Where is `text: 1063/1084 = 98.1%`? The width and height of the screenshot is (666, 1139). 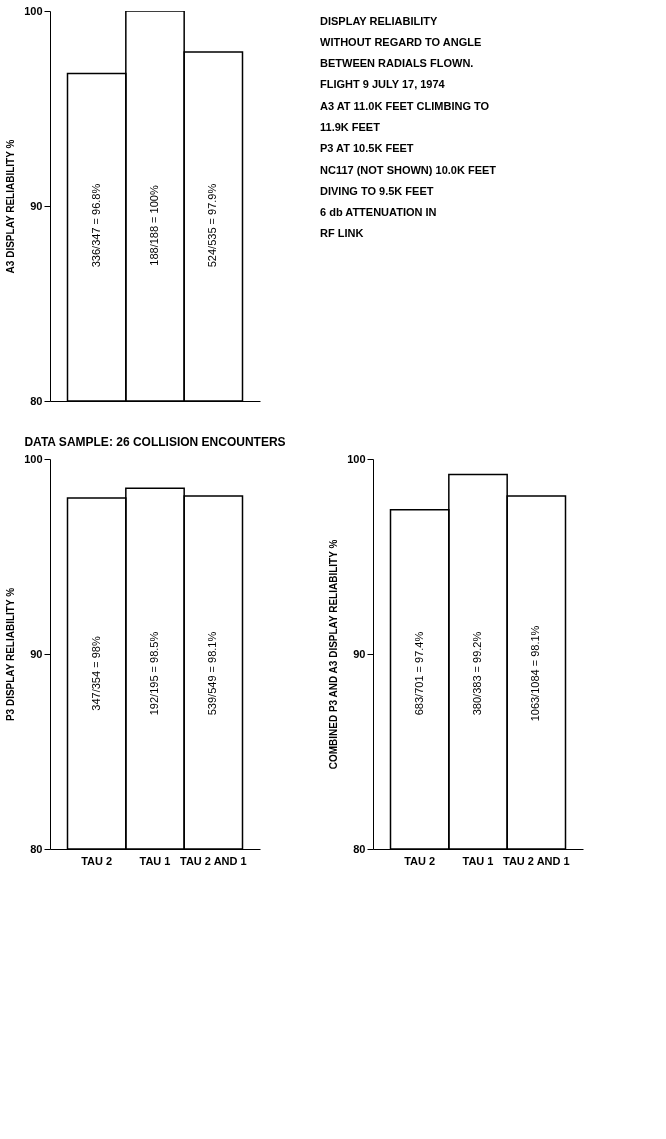 text: 1063/1084 = 98.1% is located at coordinates (535, 673).